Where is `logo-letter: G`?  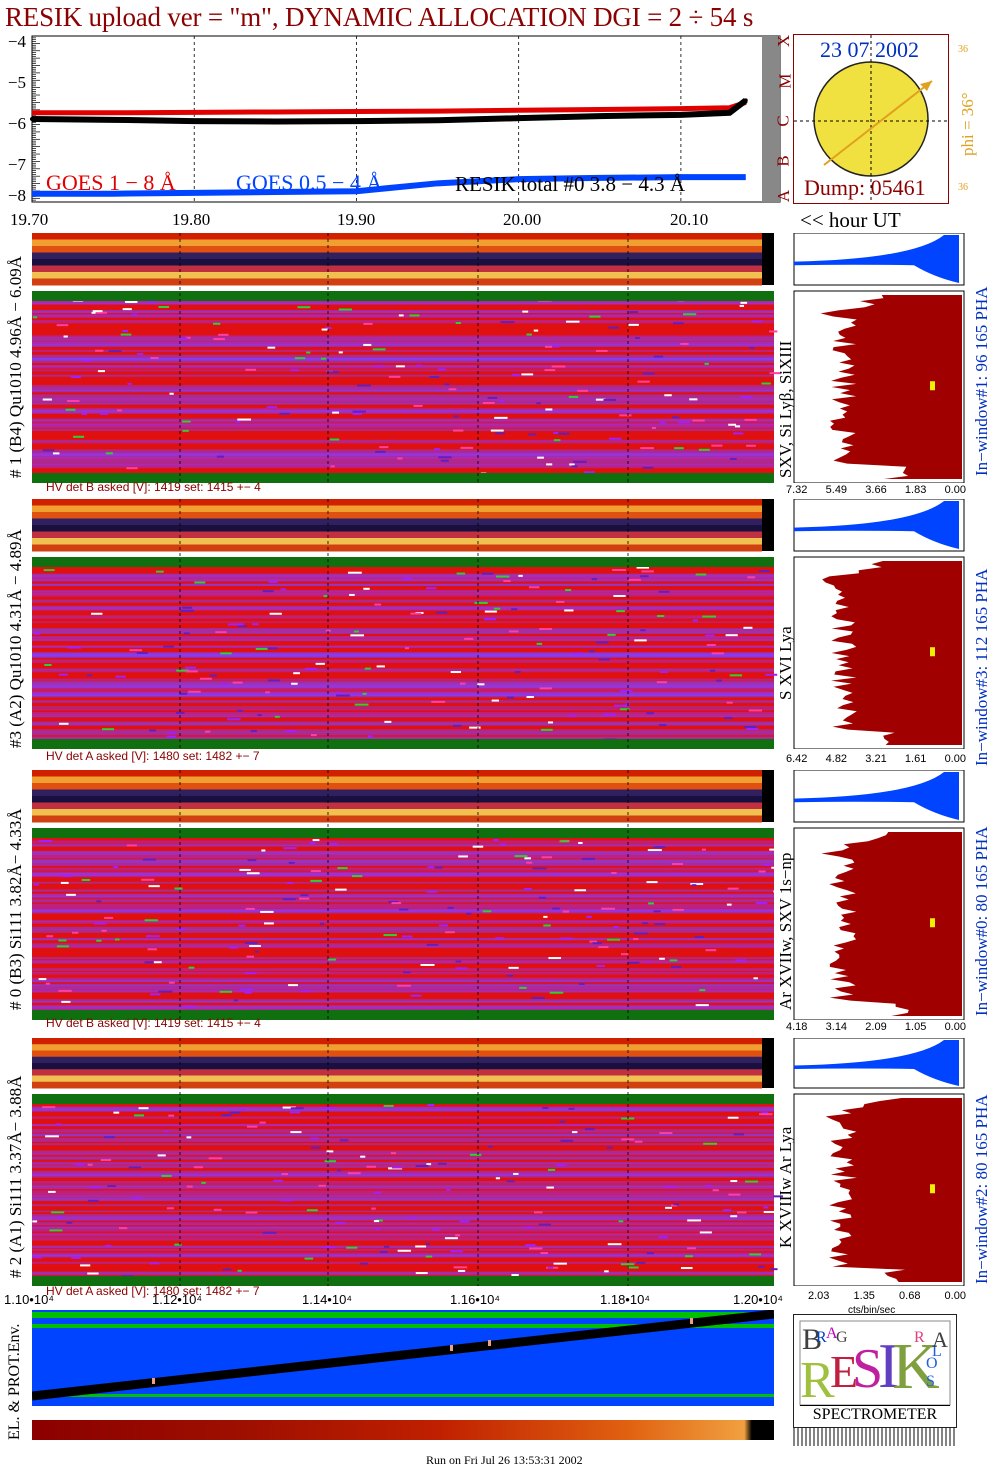
logo-letter: G is located at coordinates (842, 1337).